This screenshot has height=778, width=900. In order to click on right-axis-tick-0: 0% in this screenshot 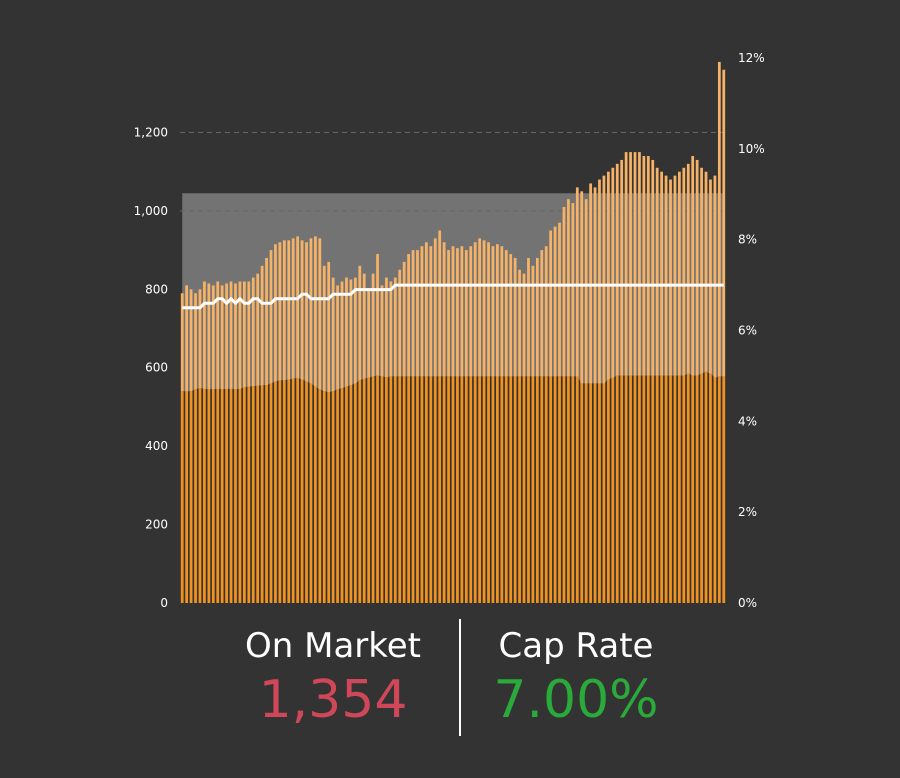, I will do `click(747, 603)`.